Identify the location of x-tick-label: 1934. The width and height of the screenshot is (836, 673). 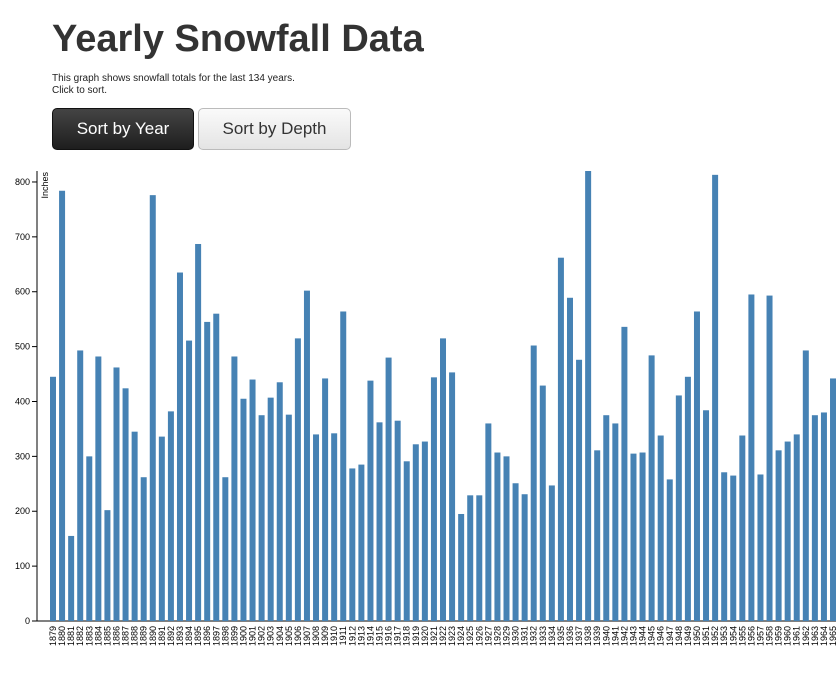
(552, 636).